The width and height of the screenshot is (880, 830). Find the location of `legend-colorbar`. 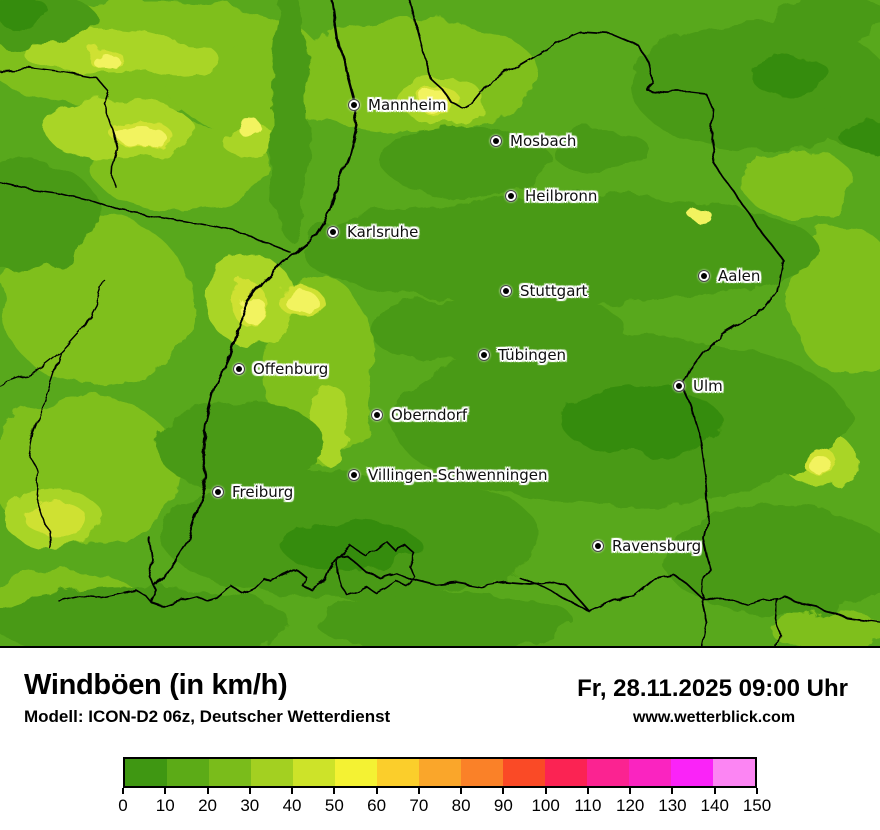

legend-colorbar is located at coordinates (440, 772).